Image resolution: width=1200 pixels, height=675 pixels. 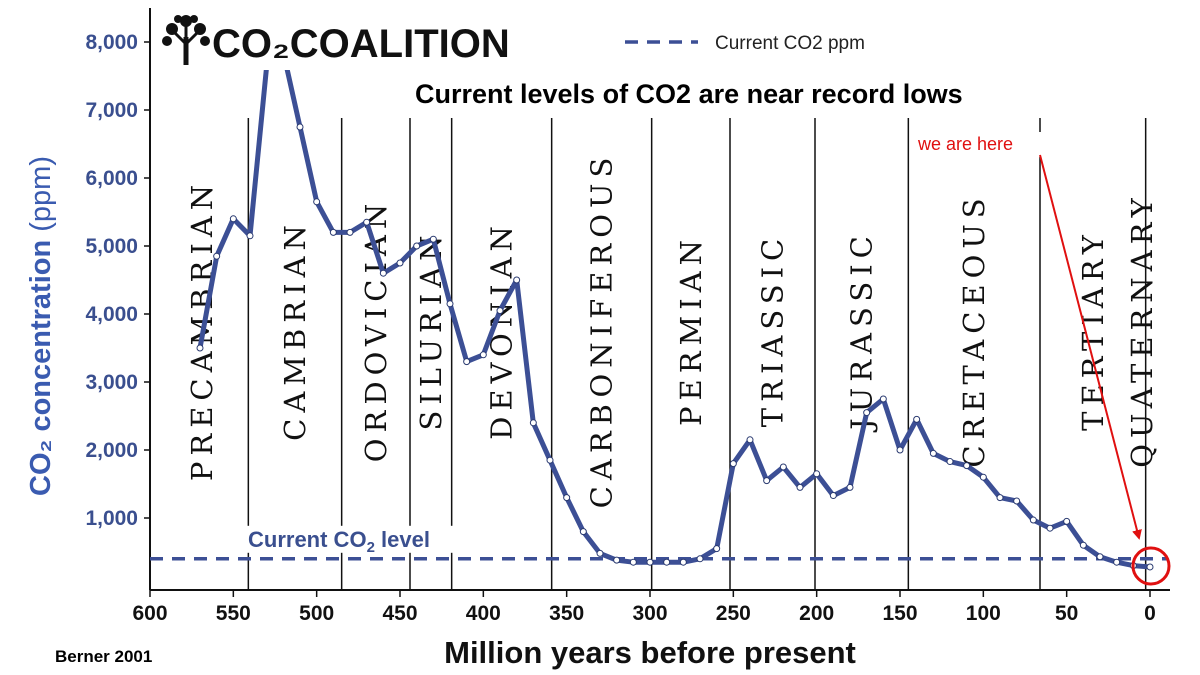 I want to click on x-tick-label: 450, so click(x=399, y=613).